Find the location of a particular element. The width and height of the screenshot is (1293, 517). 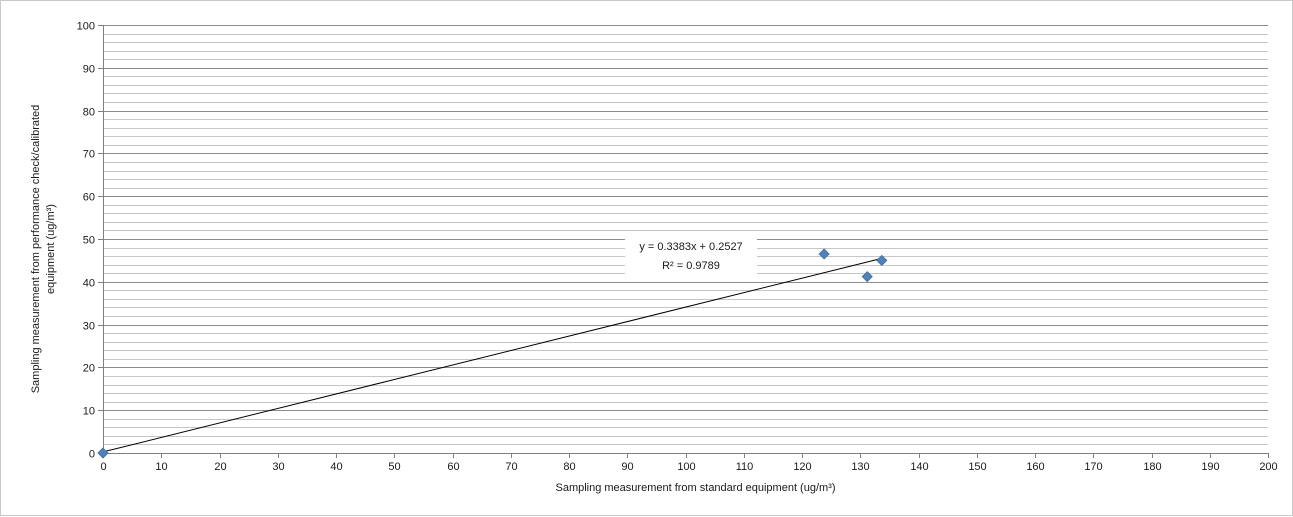

x-tick-label: 110 is located at coordinates (745, 467).